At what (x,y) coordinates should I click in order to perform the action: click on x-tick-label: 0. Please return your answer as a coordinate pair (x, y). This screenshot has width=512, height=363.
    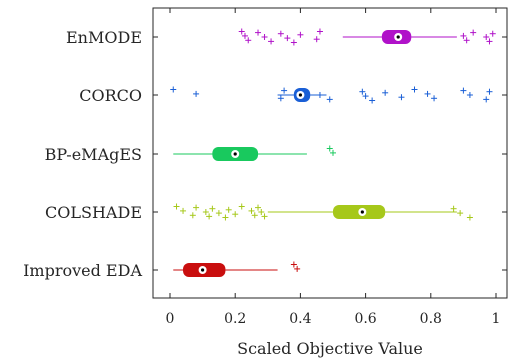
    Looking at the image, I should click on (170, 319).